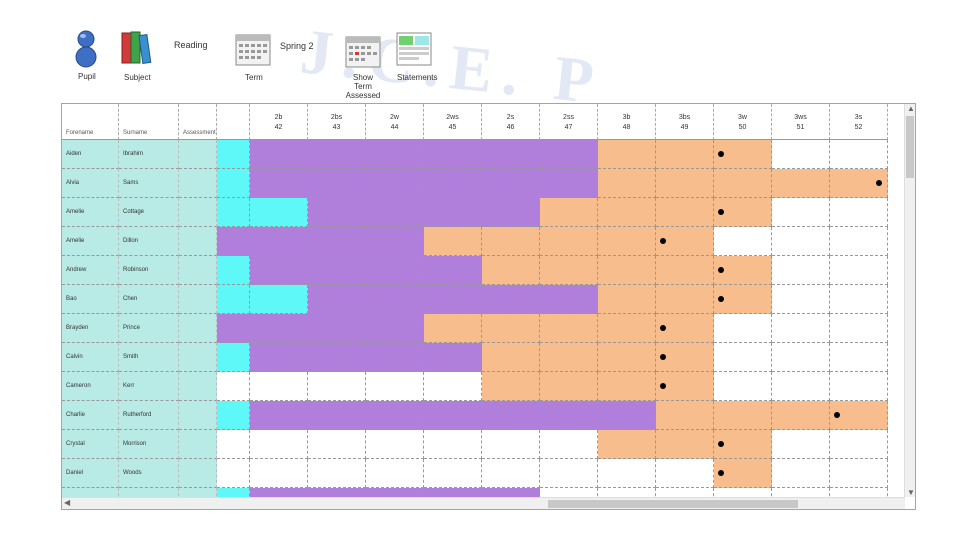 Image resolution: width=960 pixels, height=540 pixels. Describe the element at coordinates (149, 444) in the screenshot. I see `surname-cell: Morrison` at that location.